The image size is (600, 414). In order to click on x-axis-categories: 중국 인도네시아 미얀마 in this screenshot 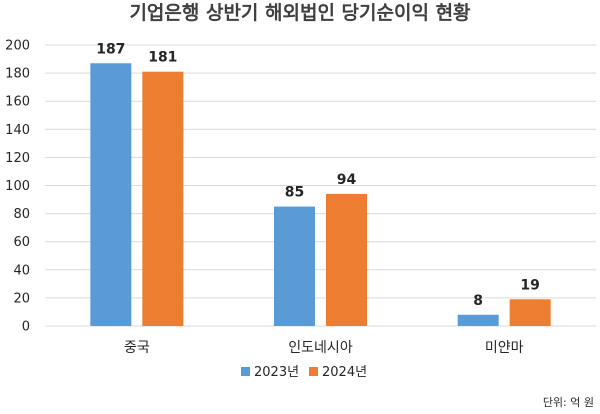, I will do `click(324, 348)`.